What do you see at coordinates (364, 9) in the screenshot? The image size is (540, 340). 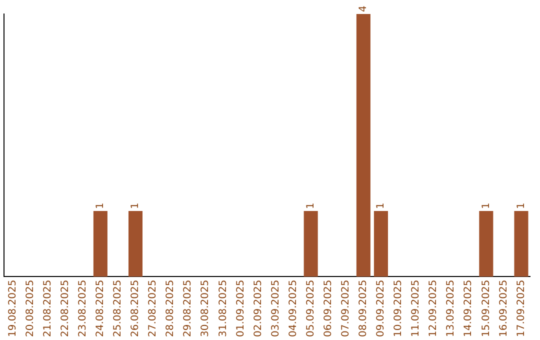 I see `data-label: 4` at bounding box center [364, 9].